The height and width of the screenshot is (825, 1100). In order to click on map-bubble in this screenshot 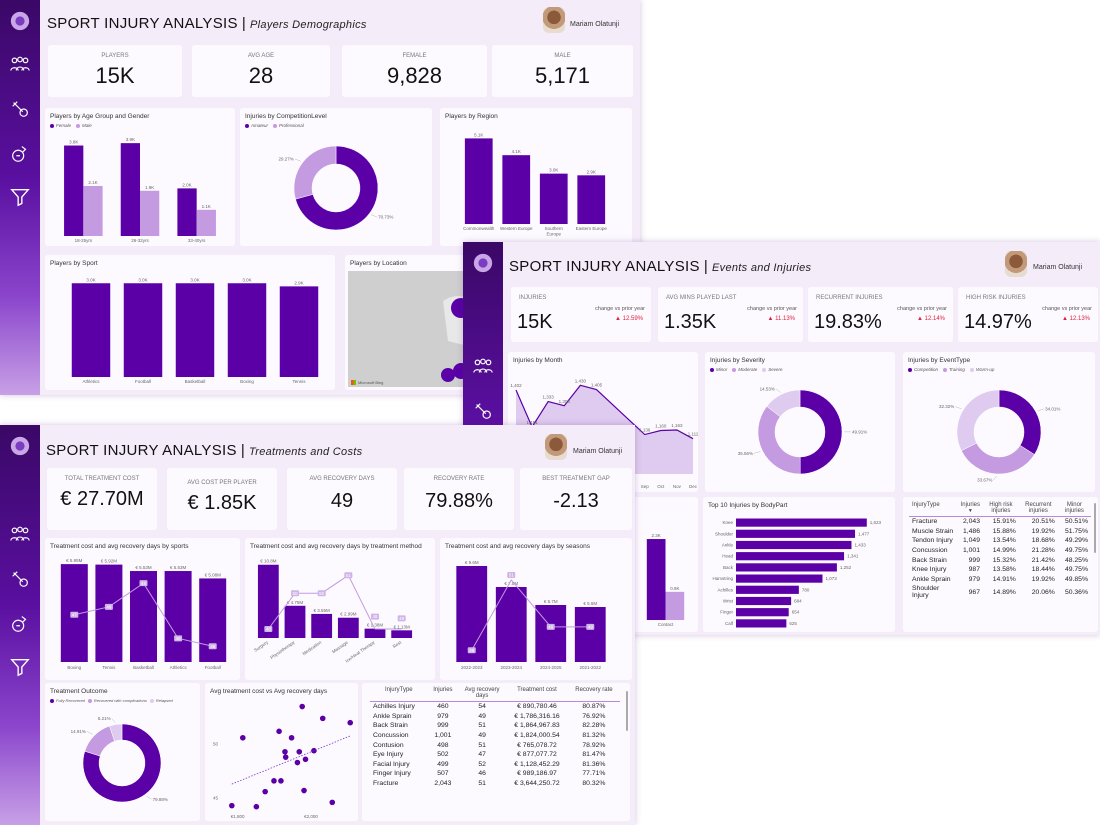, I will do `click(448, 375)`.